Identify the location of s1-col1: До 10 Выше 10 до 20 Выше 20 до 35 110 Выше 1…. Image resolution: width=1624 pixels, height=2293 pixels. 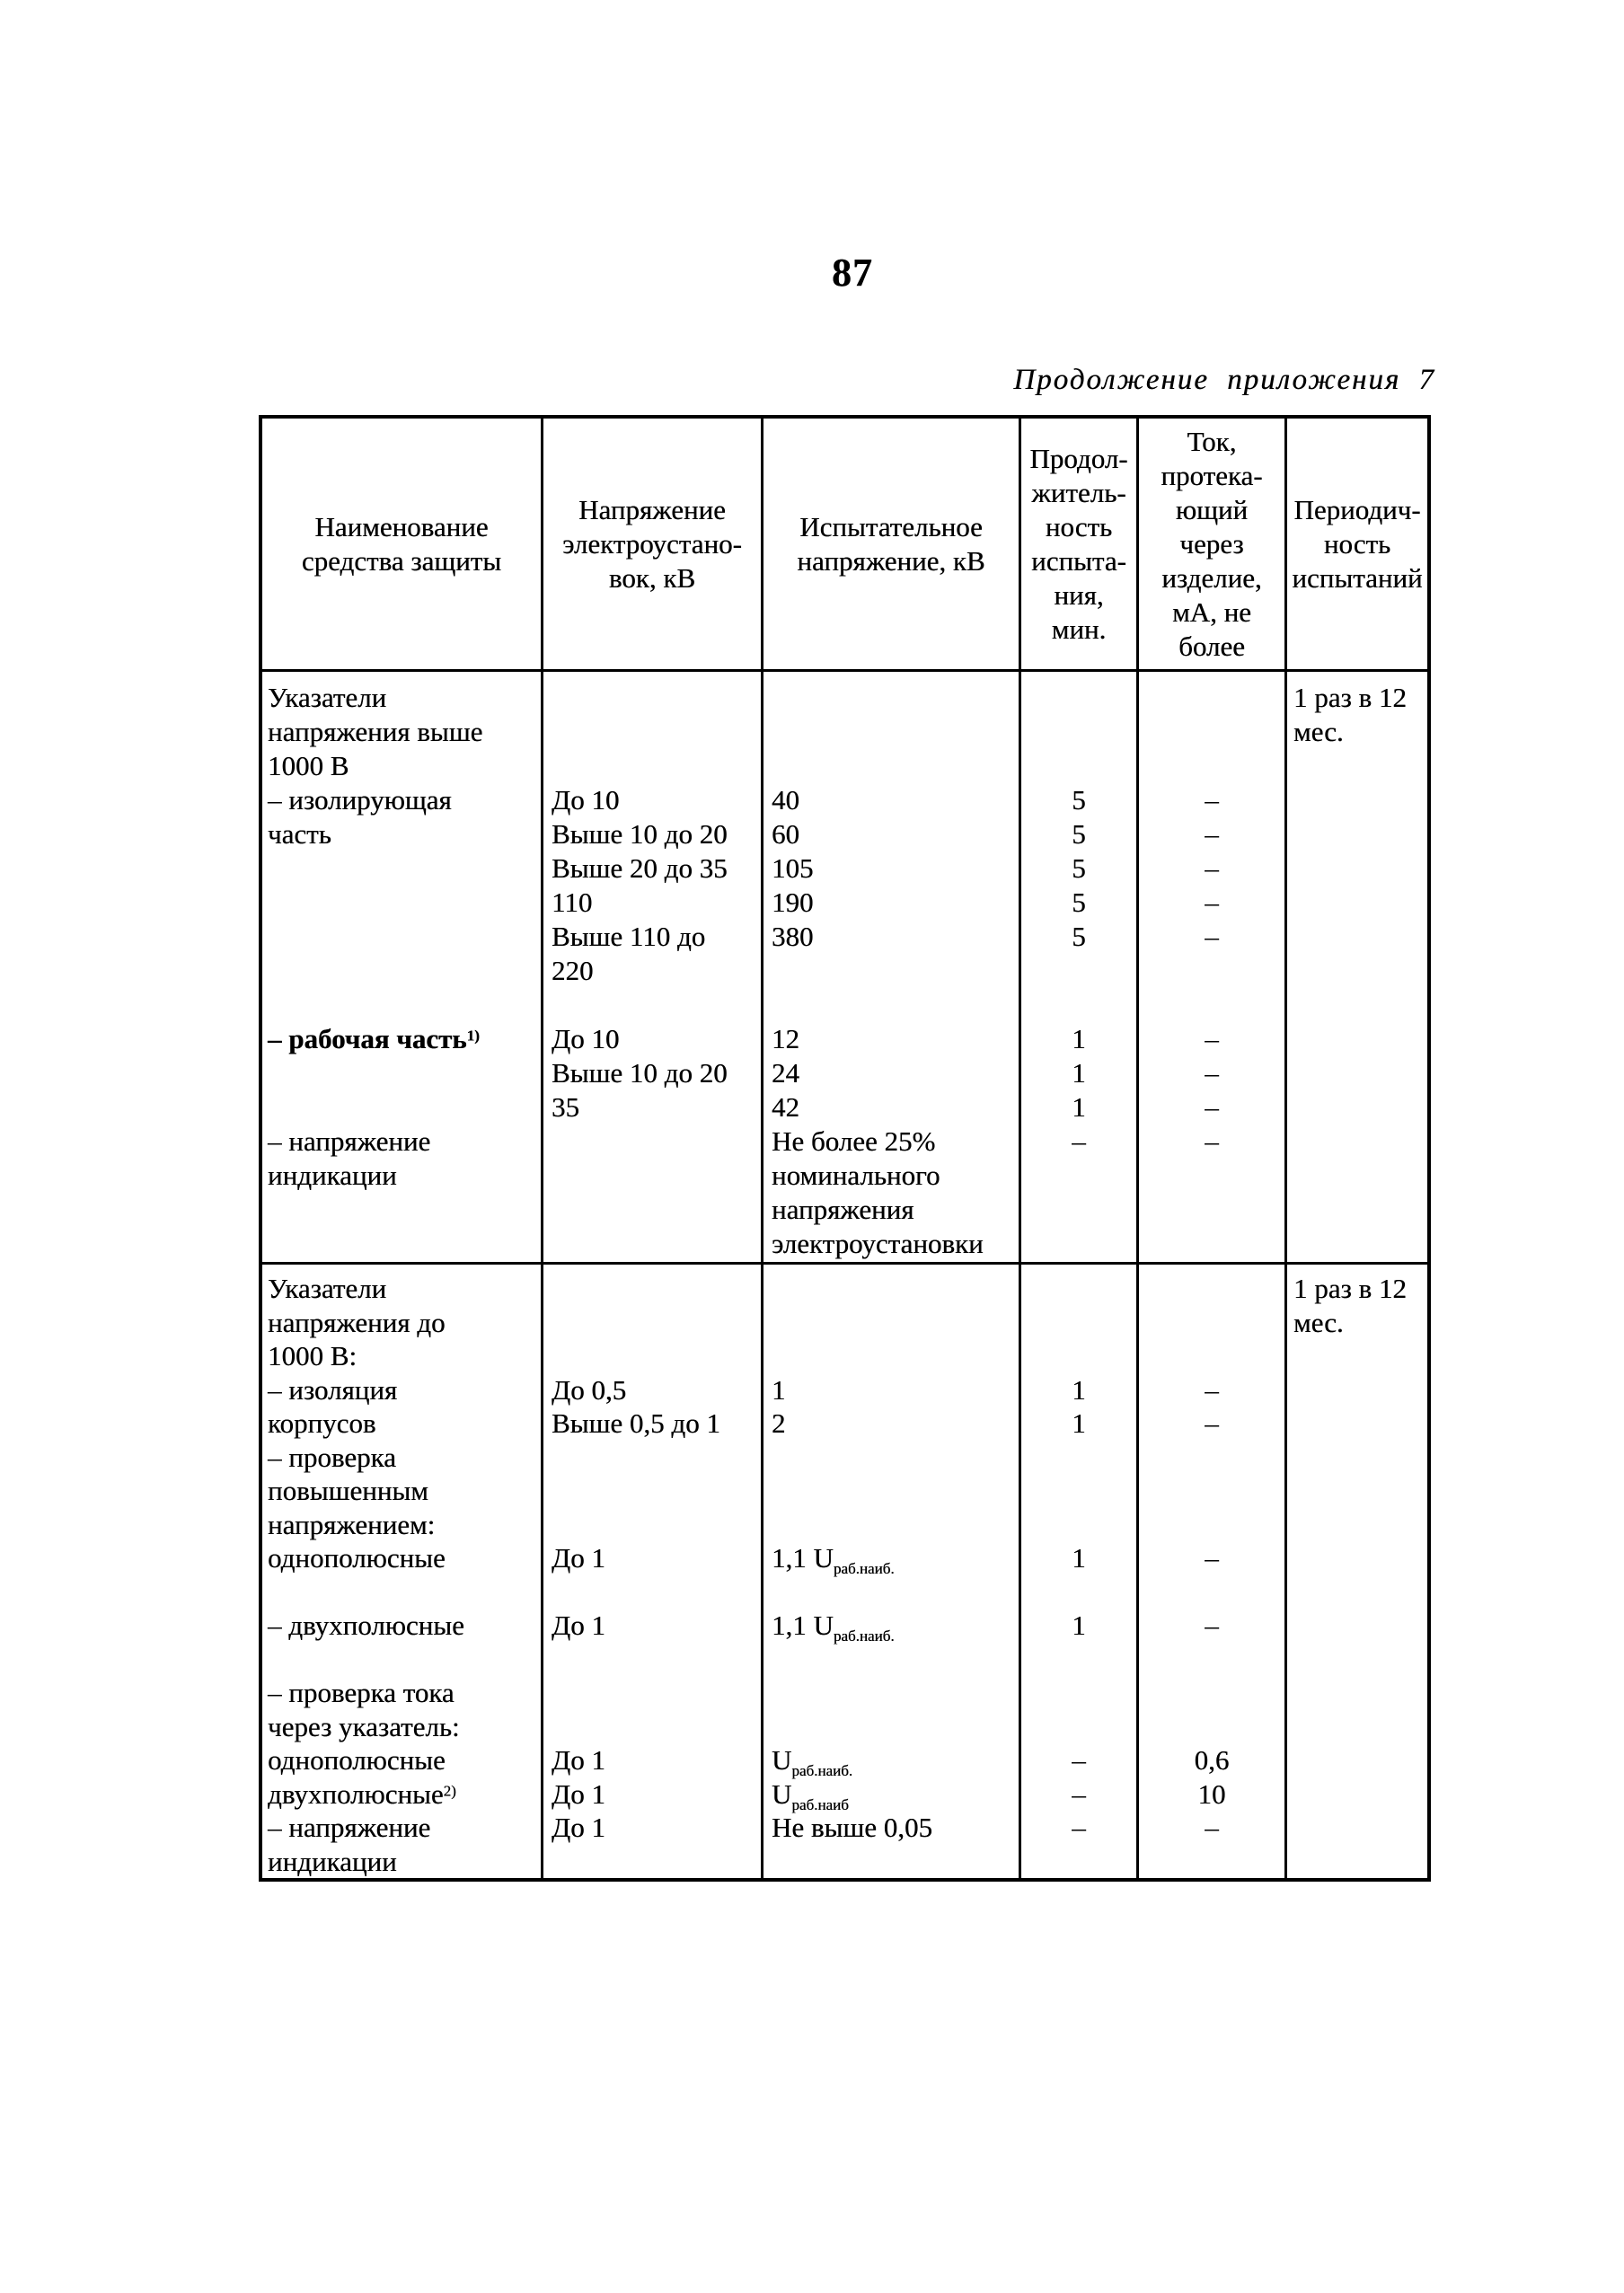
(651, 967).